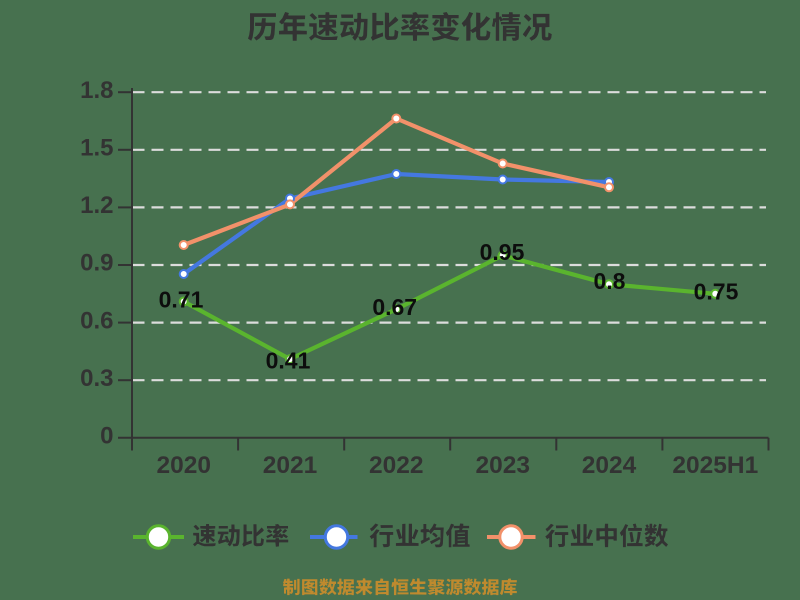  What do you see at coordinates (396, 465) in the screenshot?
I see `svg-text: 2022` at bounding box center [396, 465].